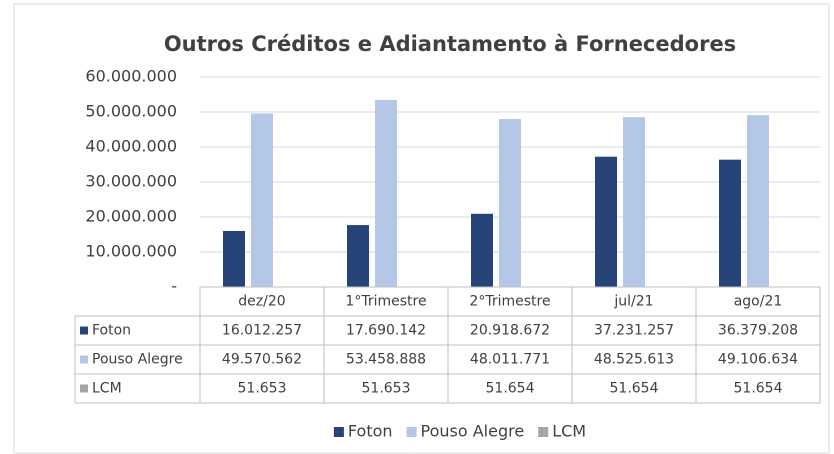 This screenshot has height=454, width=834. I want to click on legend-label: Pouso Alegre, so click(473, 431).